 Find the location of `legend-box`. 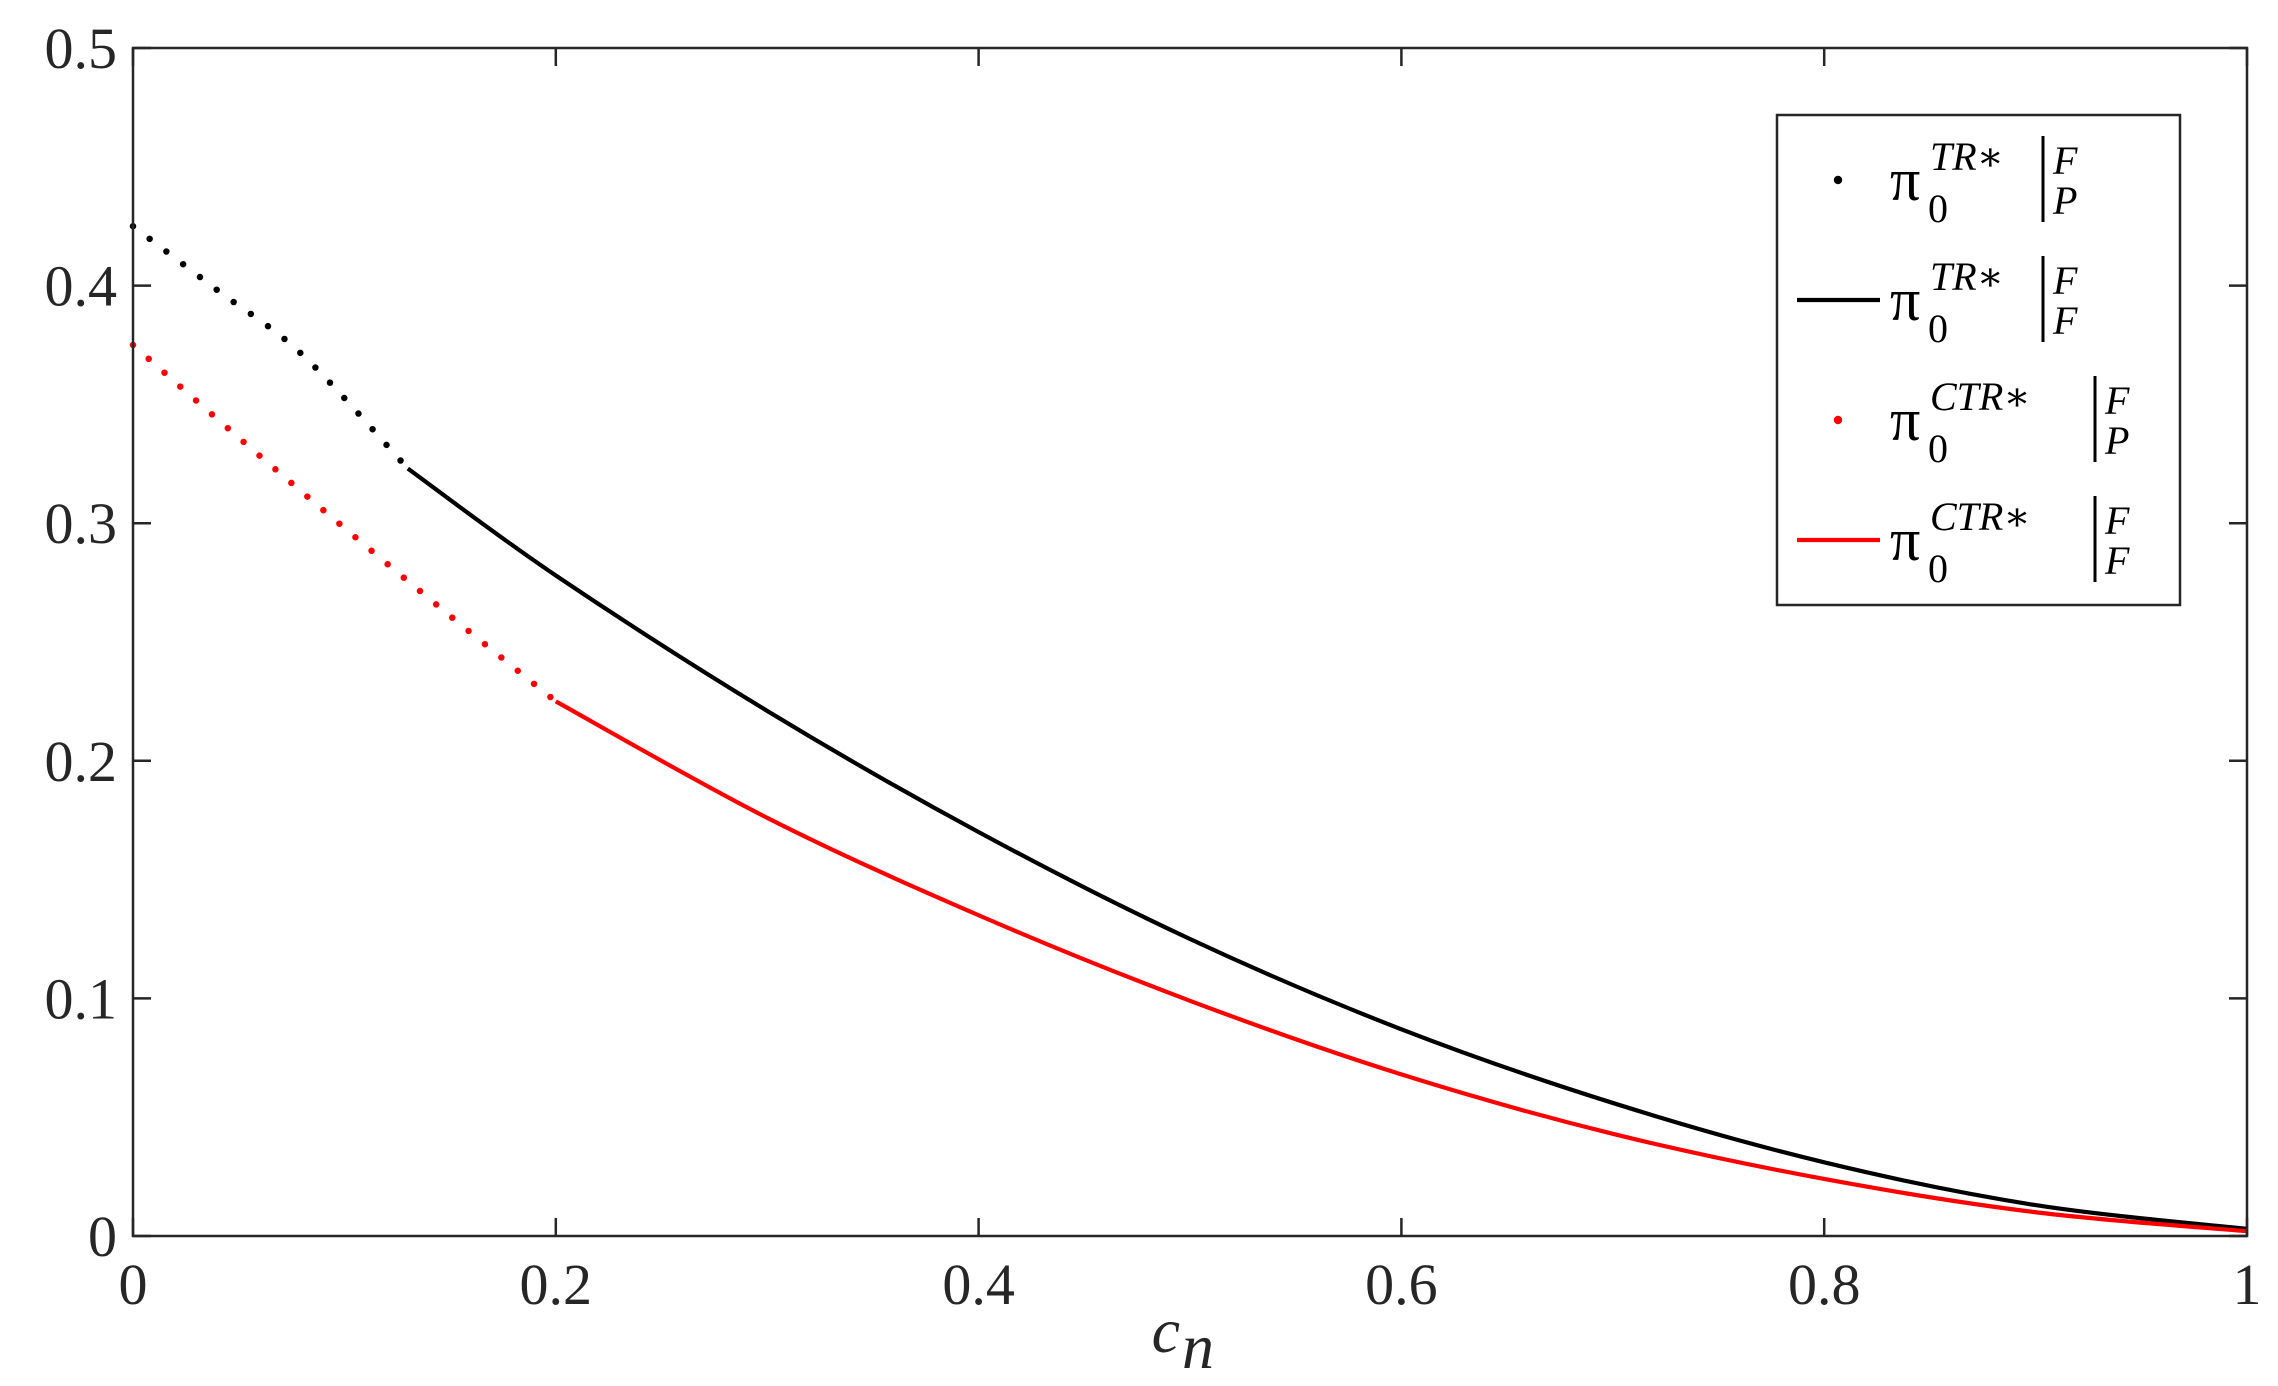

legend-box is located at coordinates (1978, 360).